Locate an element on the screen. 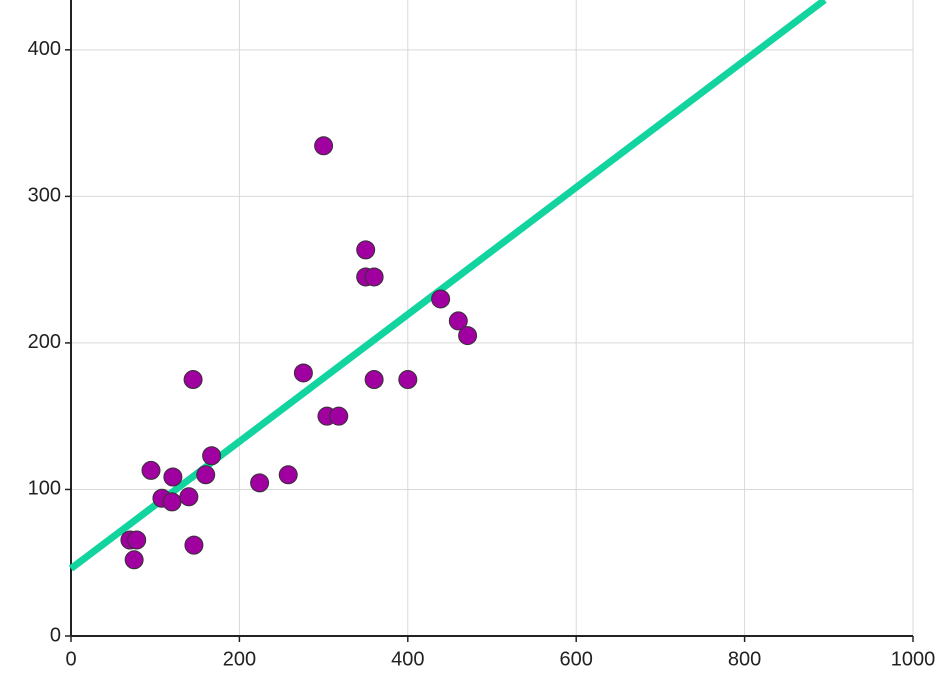 This screenshot has height=693, width=949. y-tick-label: 400 is located at coordinates (44, 49).